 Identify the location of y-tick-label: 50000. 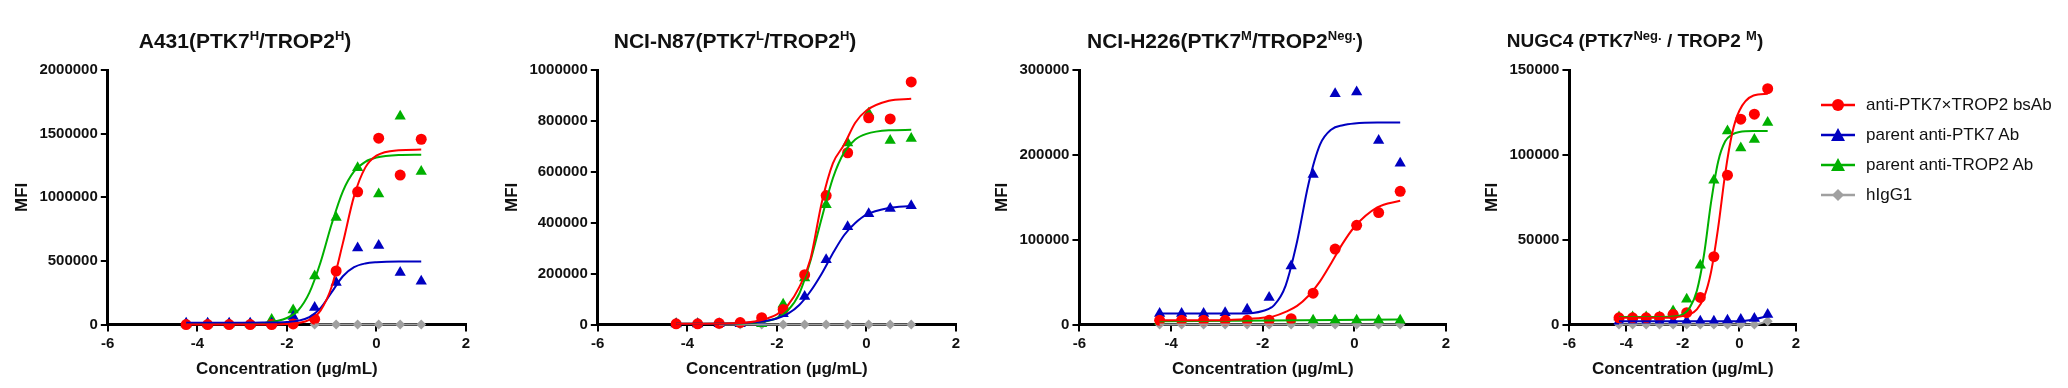
(1538, 238).